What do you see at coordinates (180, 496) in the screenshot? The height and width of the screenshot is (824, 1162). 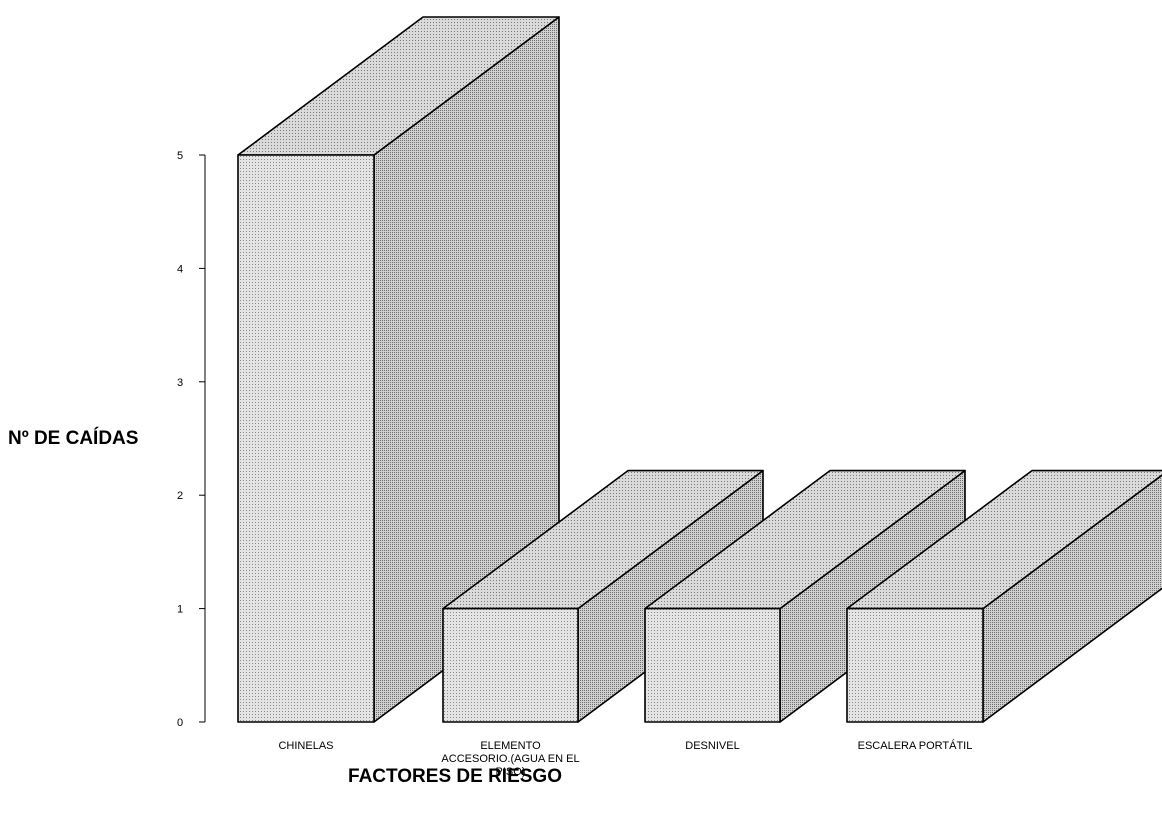 I see `y-tick-label: 2` at bounding box center [180, 496].